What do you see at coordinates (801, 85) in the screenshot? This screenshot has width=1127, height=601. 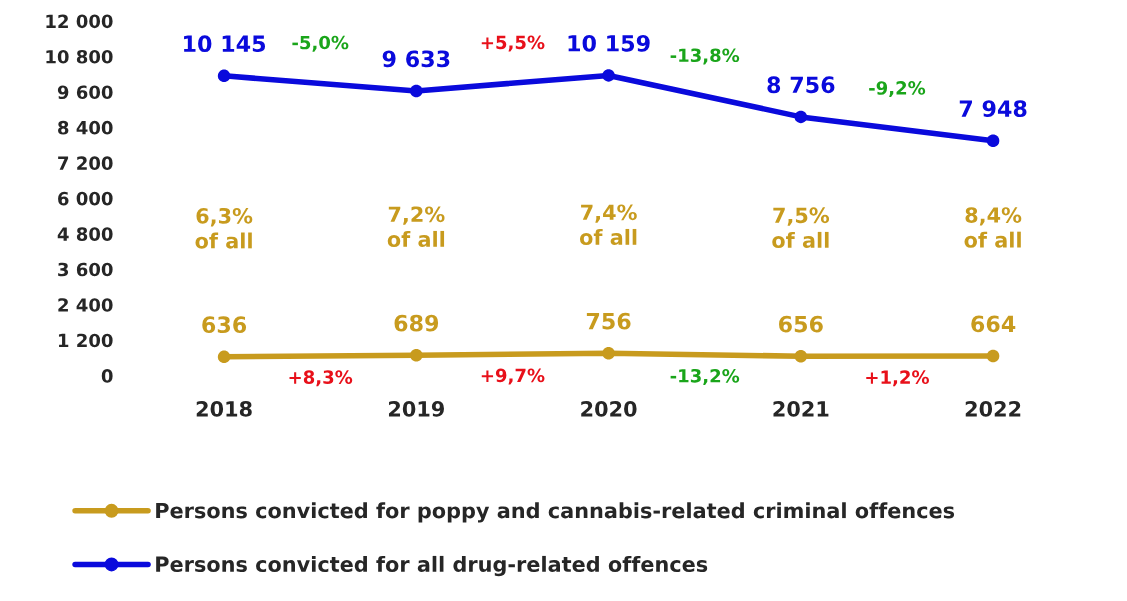 I see `data-label: 8 756` at bounding box center [801, 85].